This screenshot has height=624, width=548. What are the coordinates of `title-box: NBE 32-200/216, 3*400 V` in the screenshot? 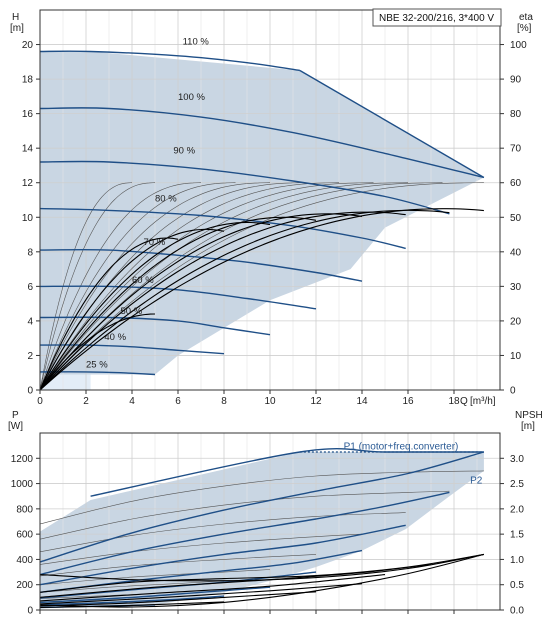 It's located at (437, 17).